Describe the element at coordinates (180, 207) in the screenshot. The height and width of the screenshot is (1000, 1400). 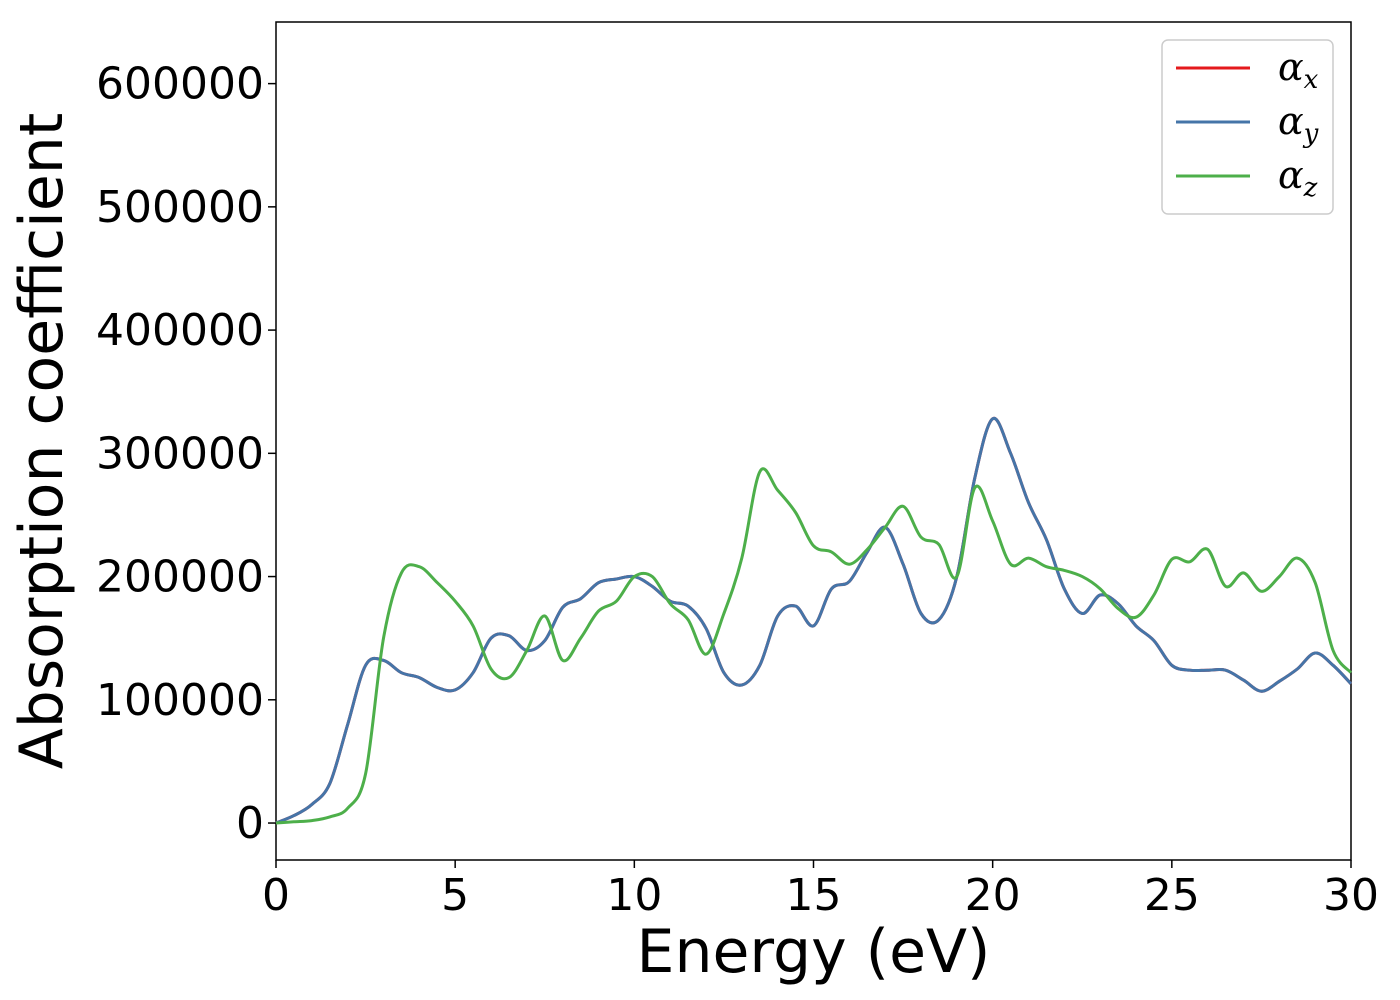
I see `y-tick-label: 500000` at that location.